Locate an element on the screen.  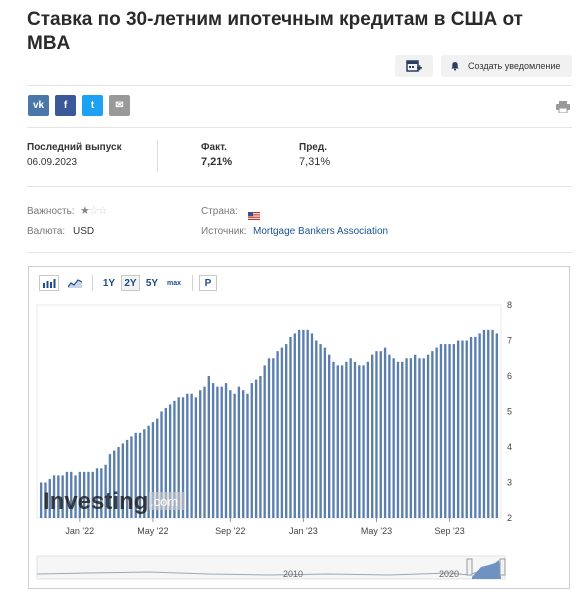
share-facebook-button: f is located at coordinates (65, 105).